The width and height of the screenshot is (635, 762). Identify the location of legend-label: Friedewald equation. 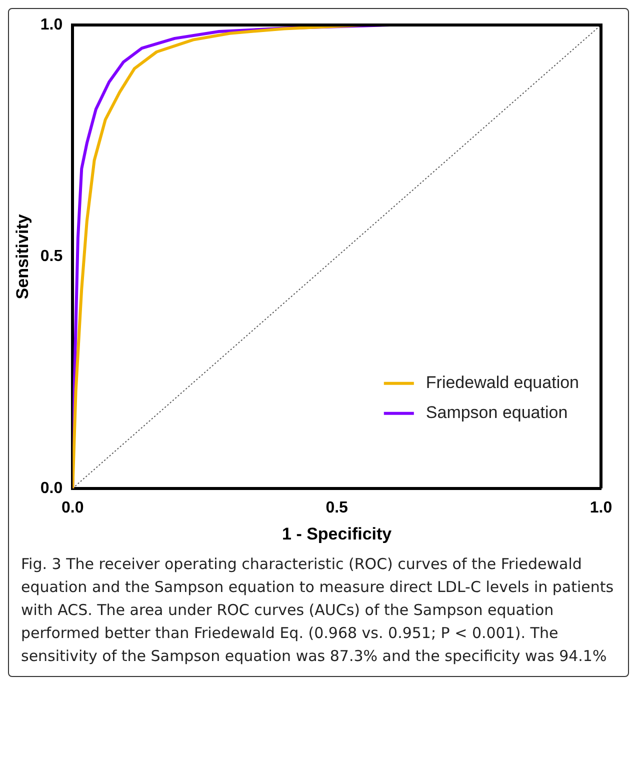
(503, 382).